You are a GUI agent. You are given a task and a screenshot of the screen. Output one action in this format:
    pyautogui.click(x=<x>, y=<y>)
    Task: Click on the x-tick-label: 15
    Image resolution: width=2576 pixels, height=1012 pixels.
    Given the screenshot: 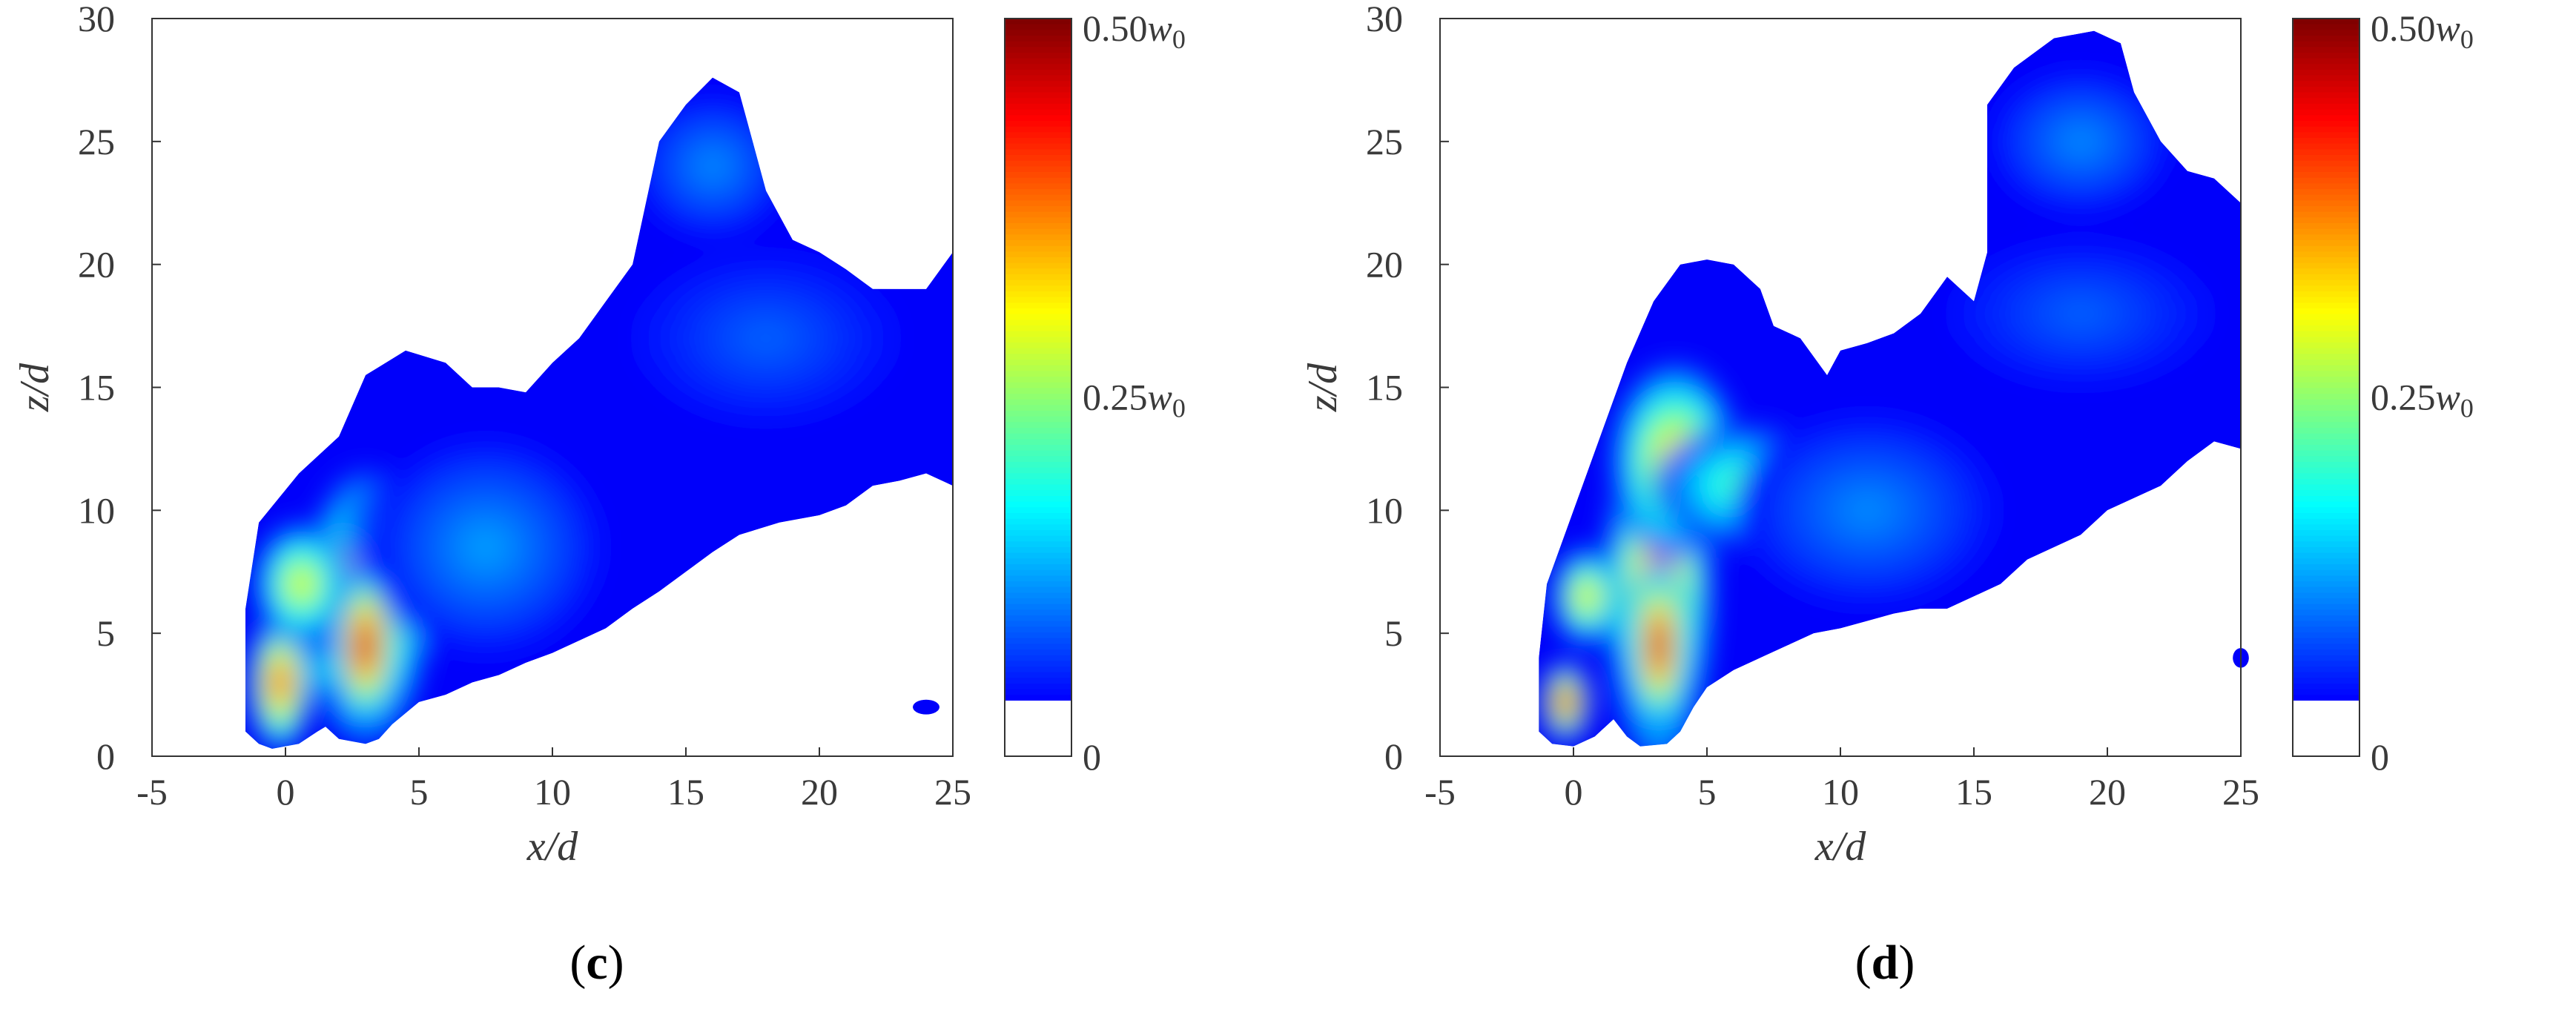 What is the action you would take?
    pyautogui.click(x=685, y=792)
    